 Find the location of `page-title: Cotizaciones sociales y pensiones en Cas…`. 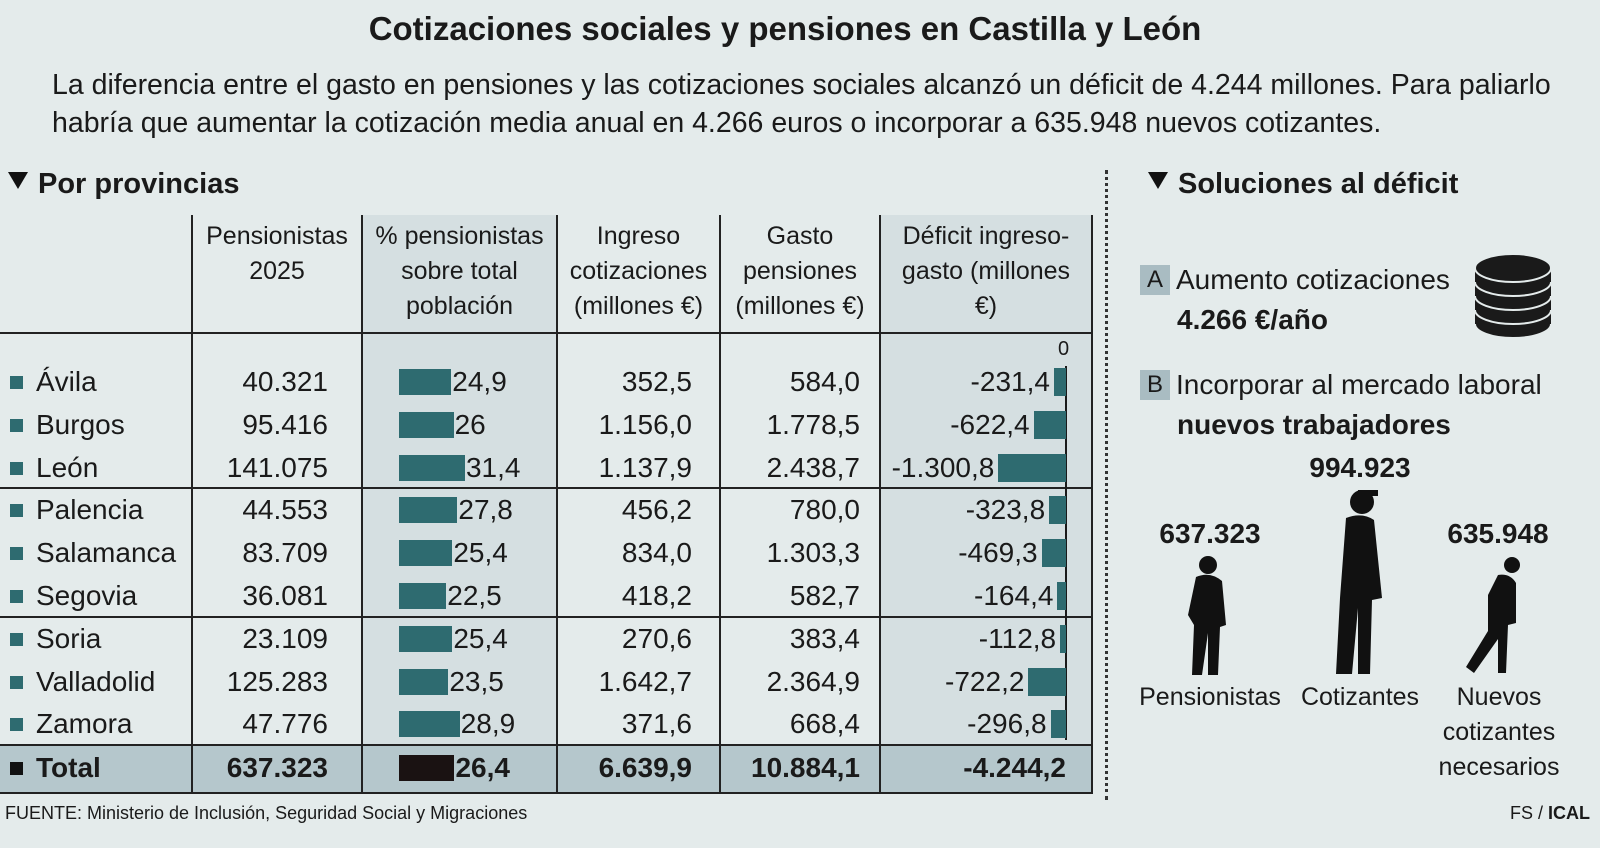

page-title: Cotizaciones sociales y pensiones en Cas… is located at coordinates (785, 28).